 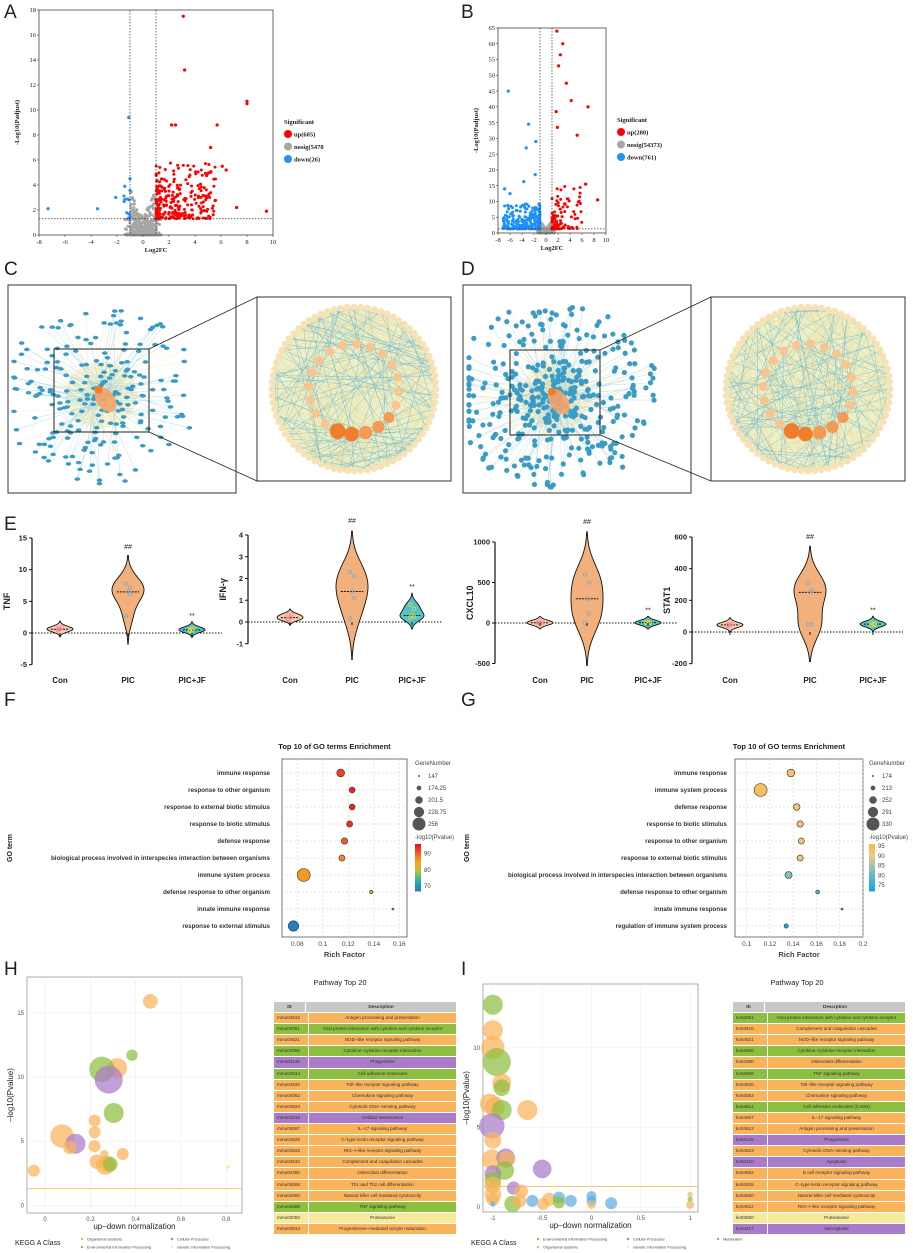 I want to click on y-tick-label: 10, so click(x=492, y=202).